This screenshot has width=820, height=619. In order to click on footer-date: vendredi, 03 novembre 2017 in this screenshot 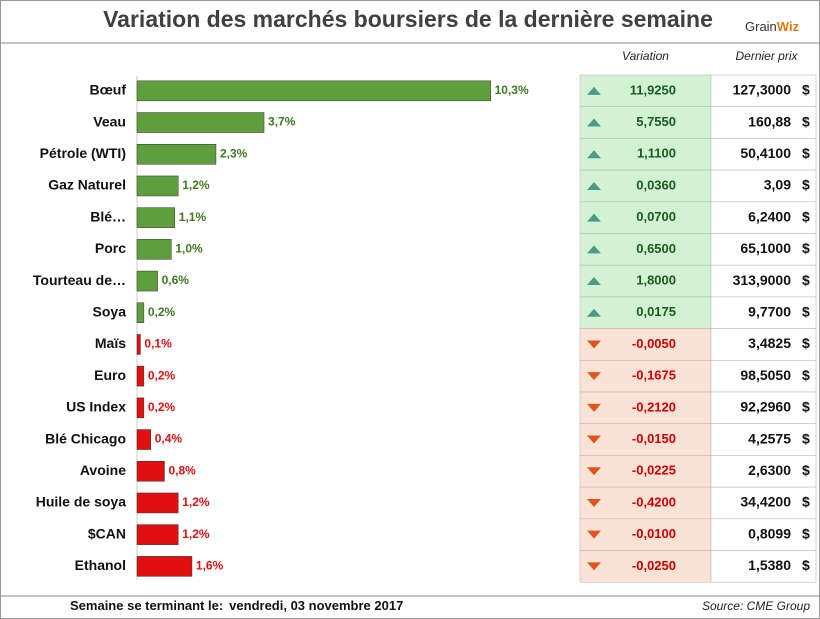, I will do `click(316, 605)`.